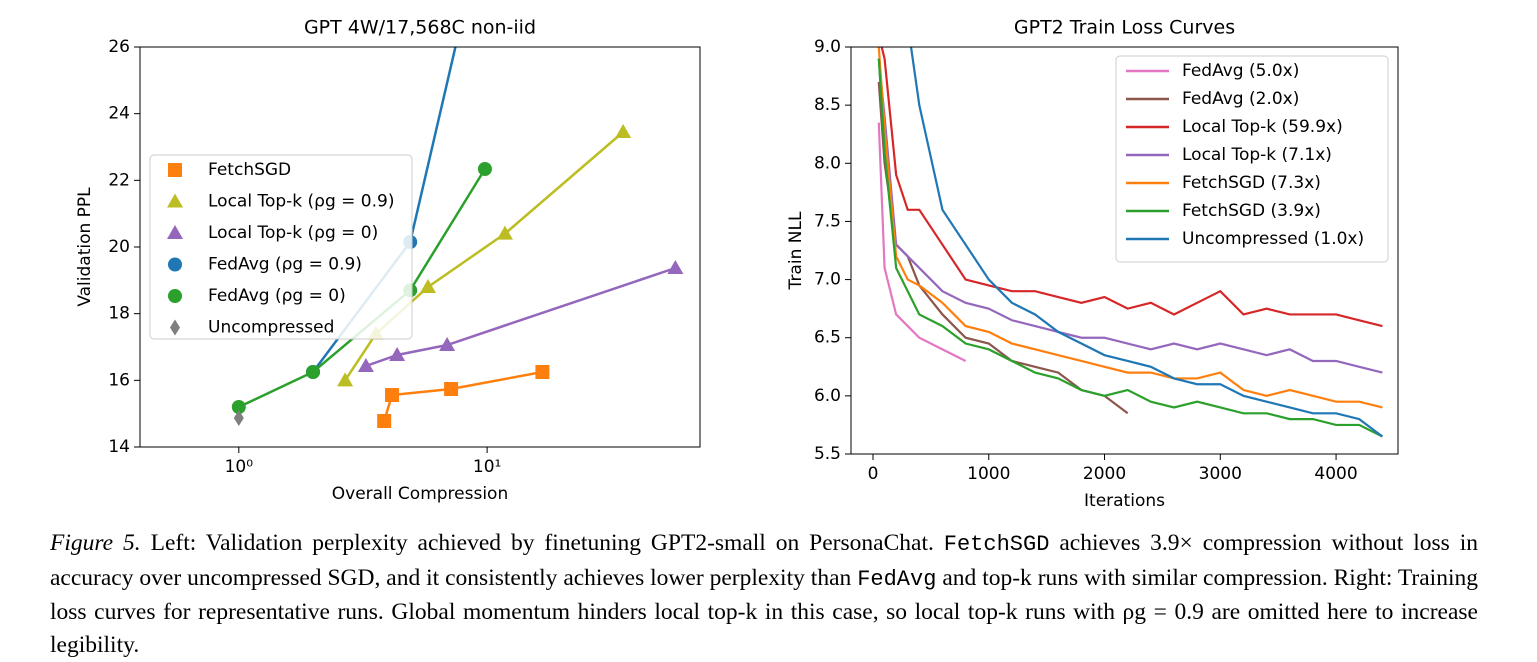 The width and height of the screenshot is (1537, 662). What do you see at coordinates (1273, 239) in the screenshot?
I see `legend-label: Uncompressed (1.0x)` at bounding box center [1273, 239].